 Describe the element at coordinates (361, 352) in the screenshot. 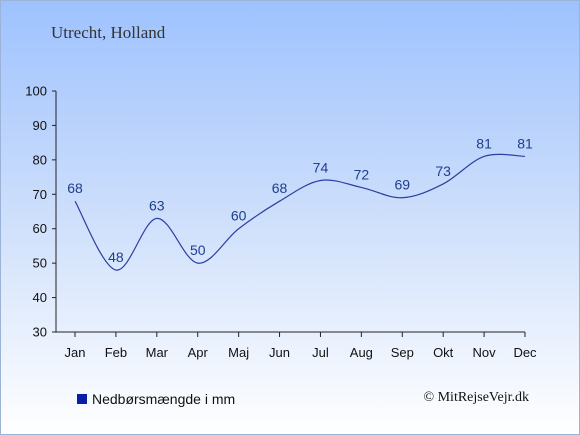

I see `x-tick-label: Aug` at that location.